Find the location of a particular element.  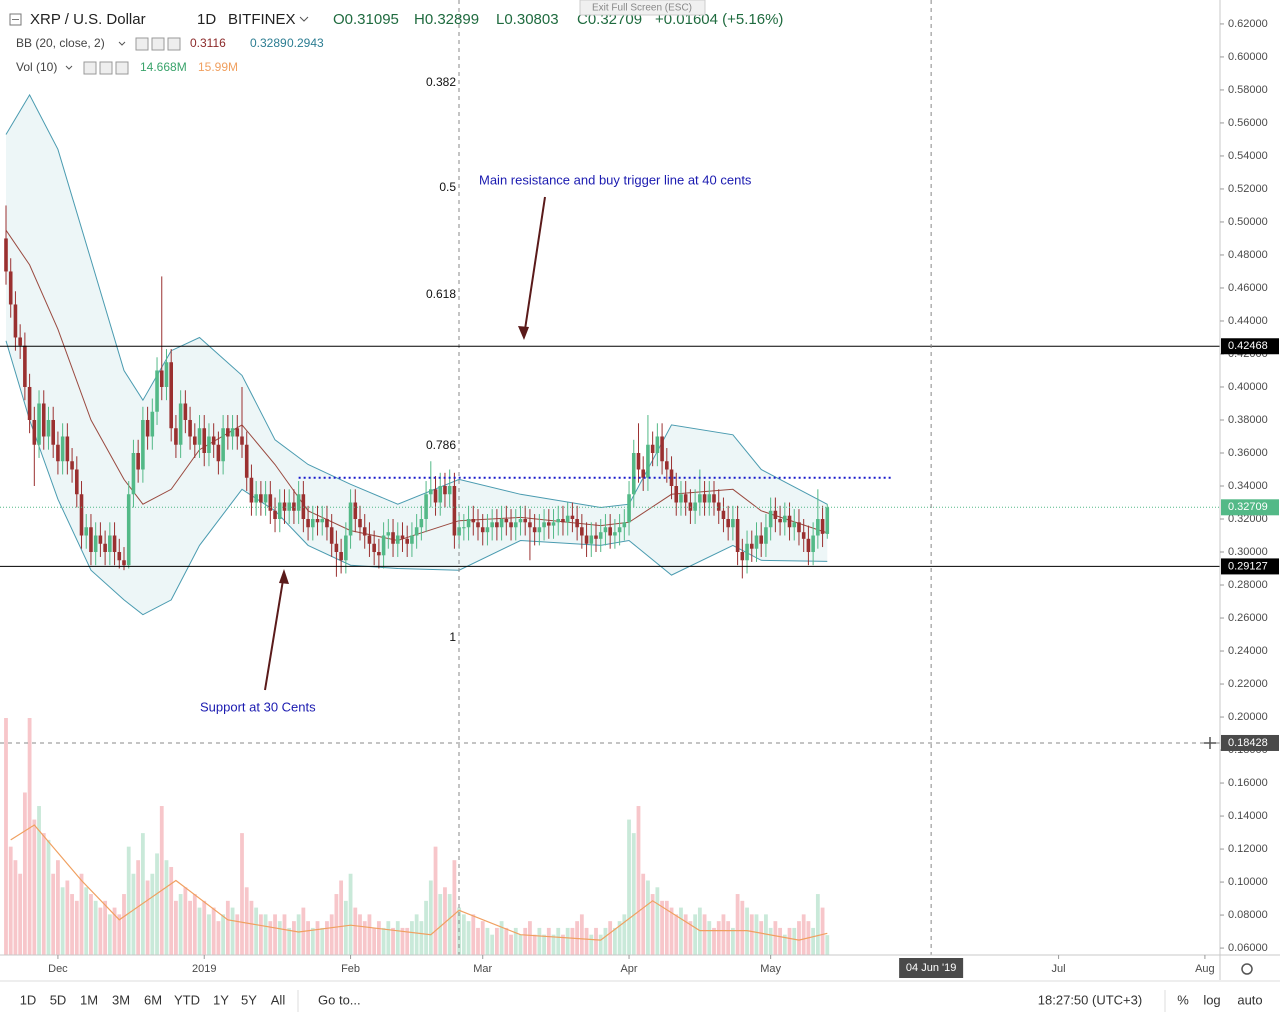

symbol: XRP / U.S. Dollar is located at coordinates (88, 19).